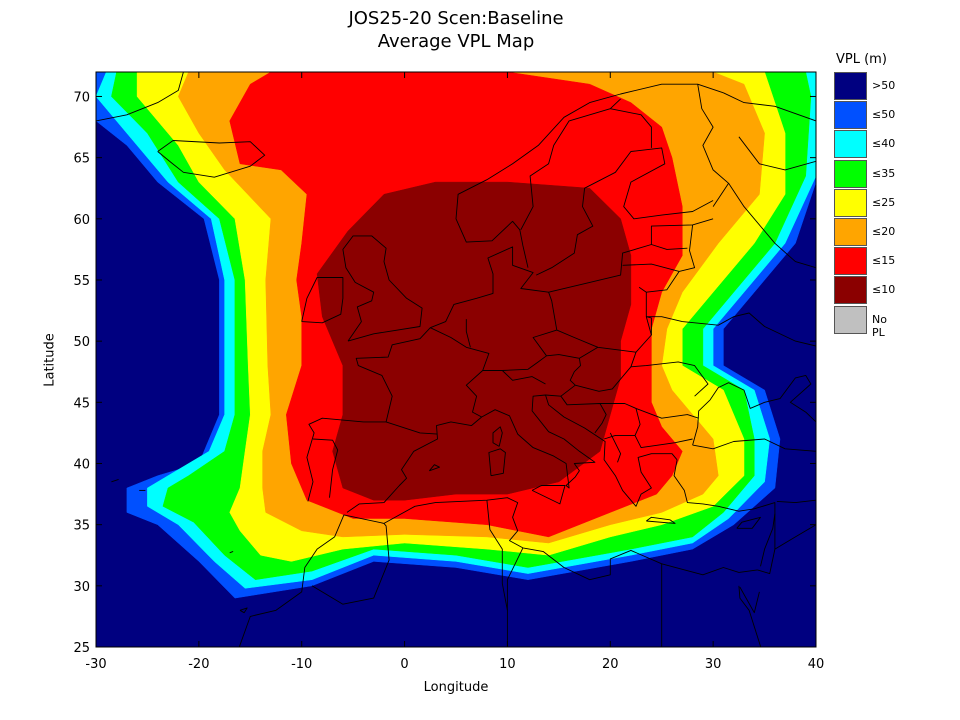 Image resolution: width=960 pixels, height=720 pixels. I want to click on chart-title: JOS25-20 Scen:Baseline, so click(456, 18).